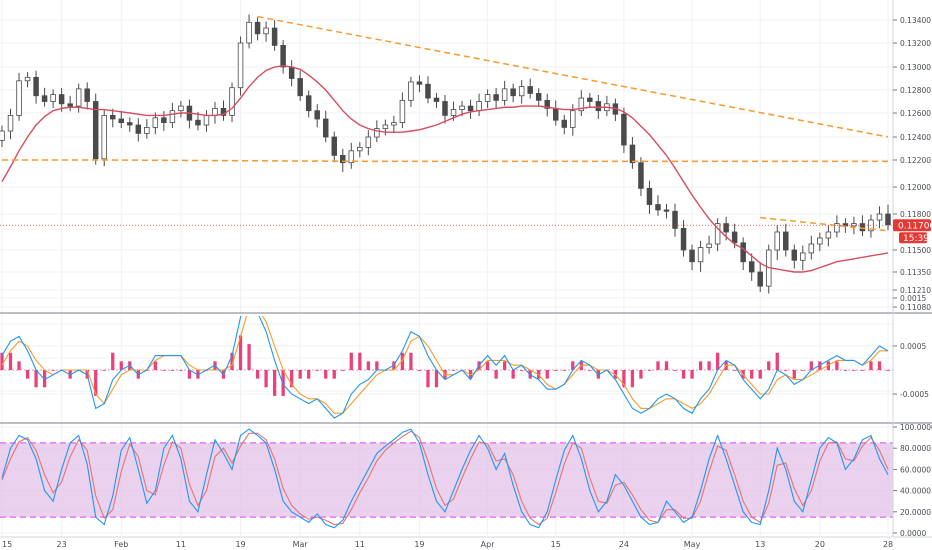 Image resolution: width=932 pixels, height=550 pixels. Describe the element at coordinates (915, 290) in the screenshot. I see `y-tick-label: 0.11210` at that location.